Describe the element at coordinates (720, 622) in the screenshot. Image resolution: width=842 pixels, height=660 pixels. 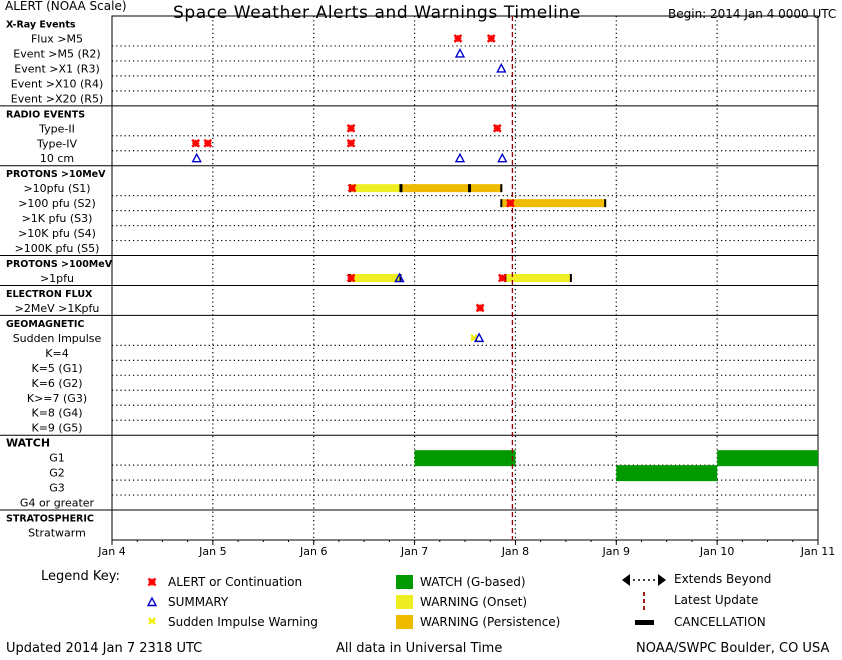
I see `legend-cancellation-label: CANCELLATION` at that location.